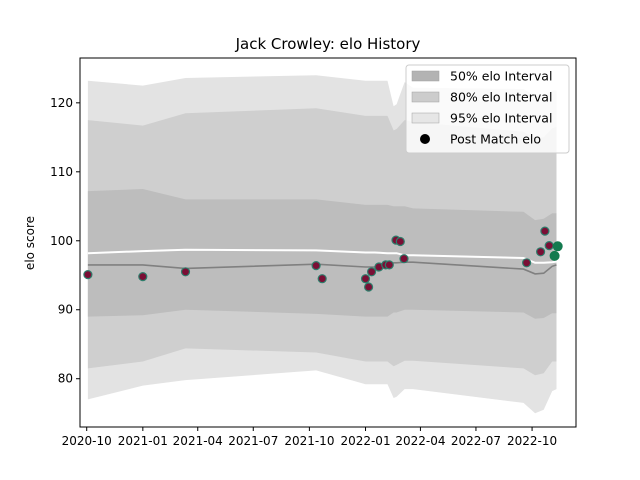 This screenshot has height=480, width=640. Describe the element at coordinates (501, 76) in the screenshot. I see `legend-label: 50% elo Interval` at that location.